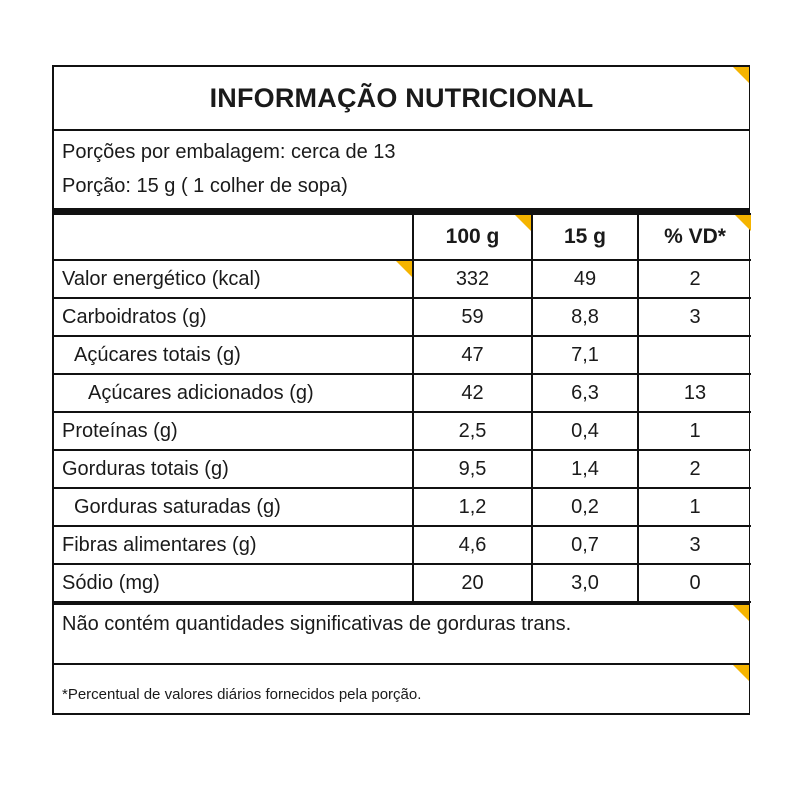 The image size is (800, 800). I want to click on value-per-serving: 6,3, so click(585, 393).